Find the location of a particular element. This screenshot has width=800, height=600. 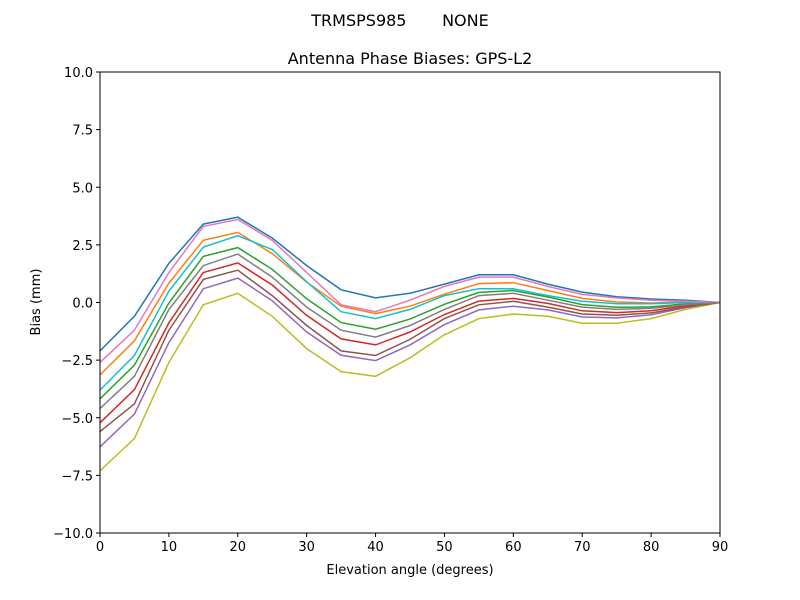

x-tick-label: 30 is located at coordinates (306, 547).